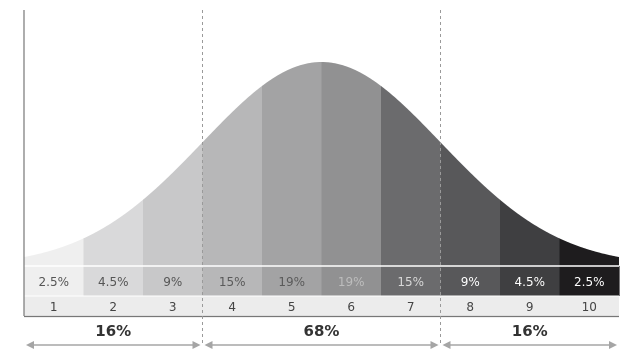  I want to click on index-label-4: 4, so click(232, 307).